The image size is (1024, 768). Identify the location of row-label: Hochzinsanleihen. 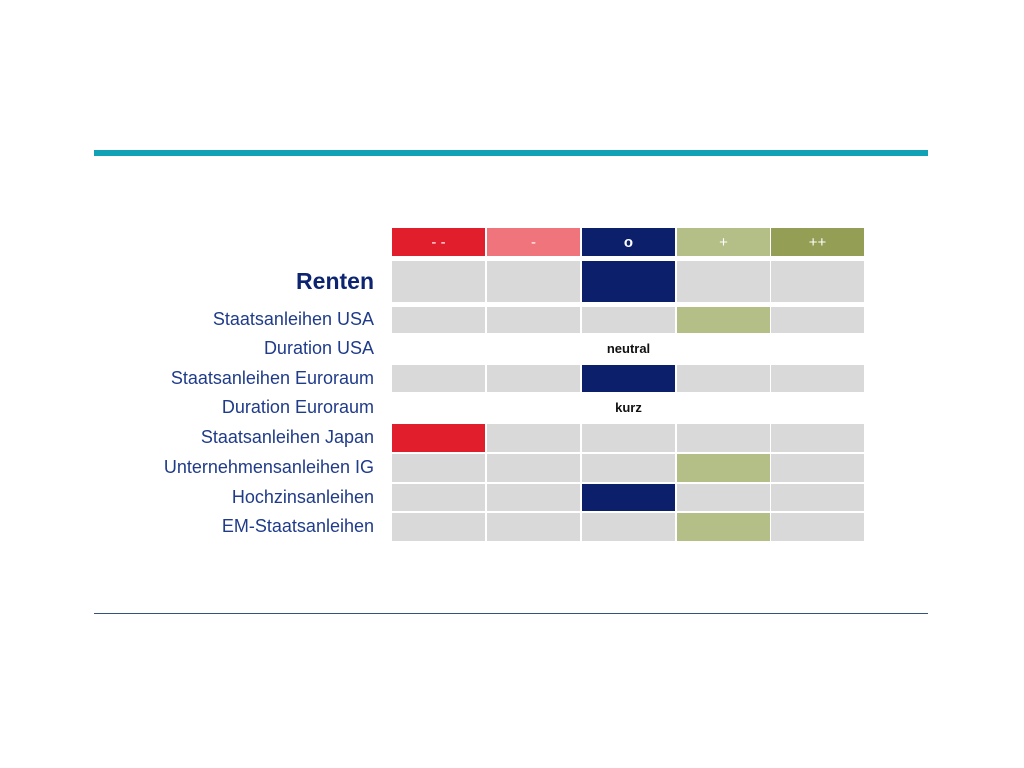
(302, 496).